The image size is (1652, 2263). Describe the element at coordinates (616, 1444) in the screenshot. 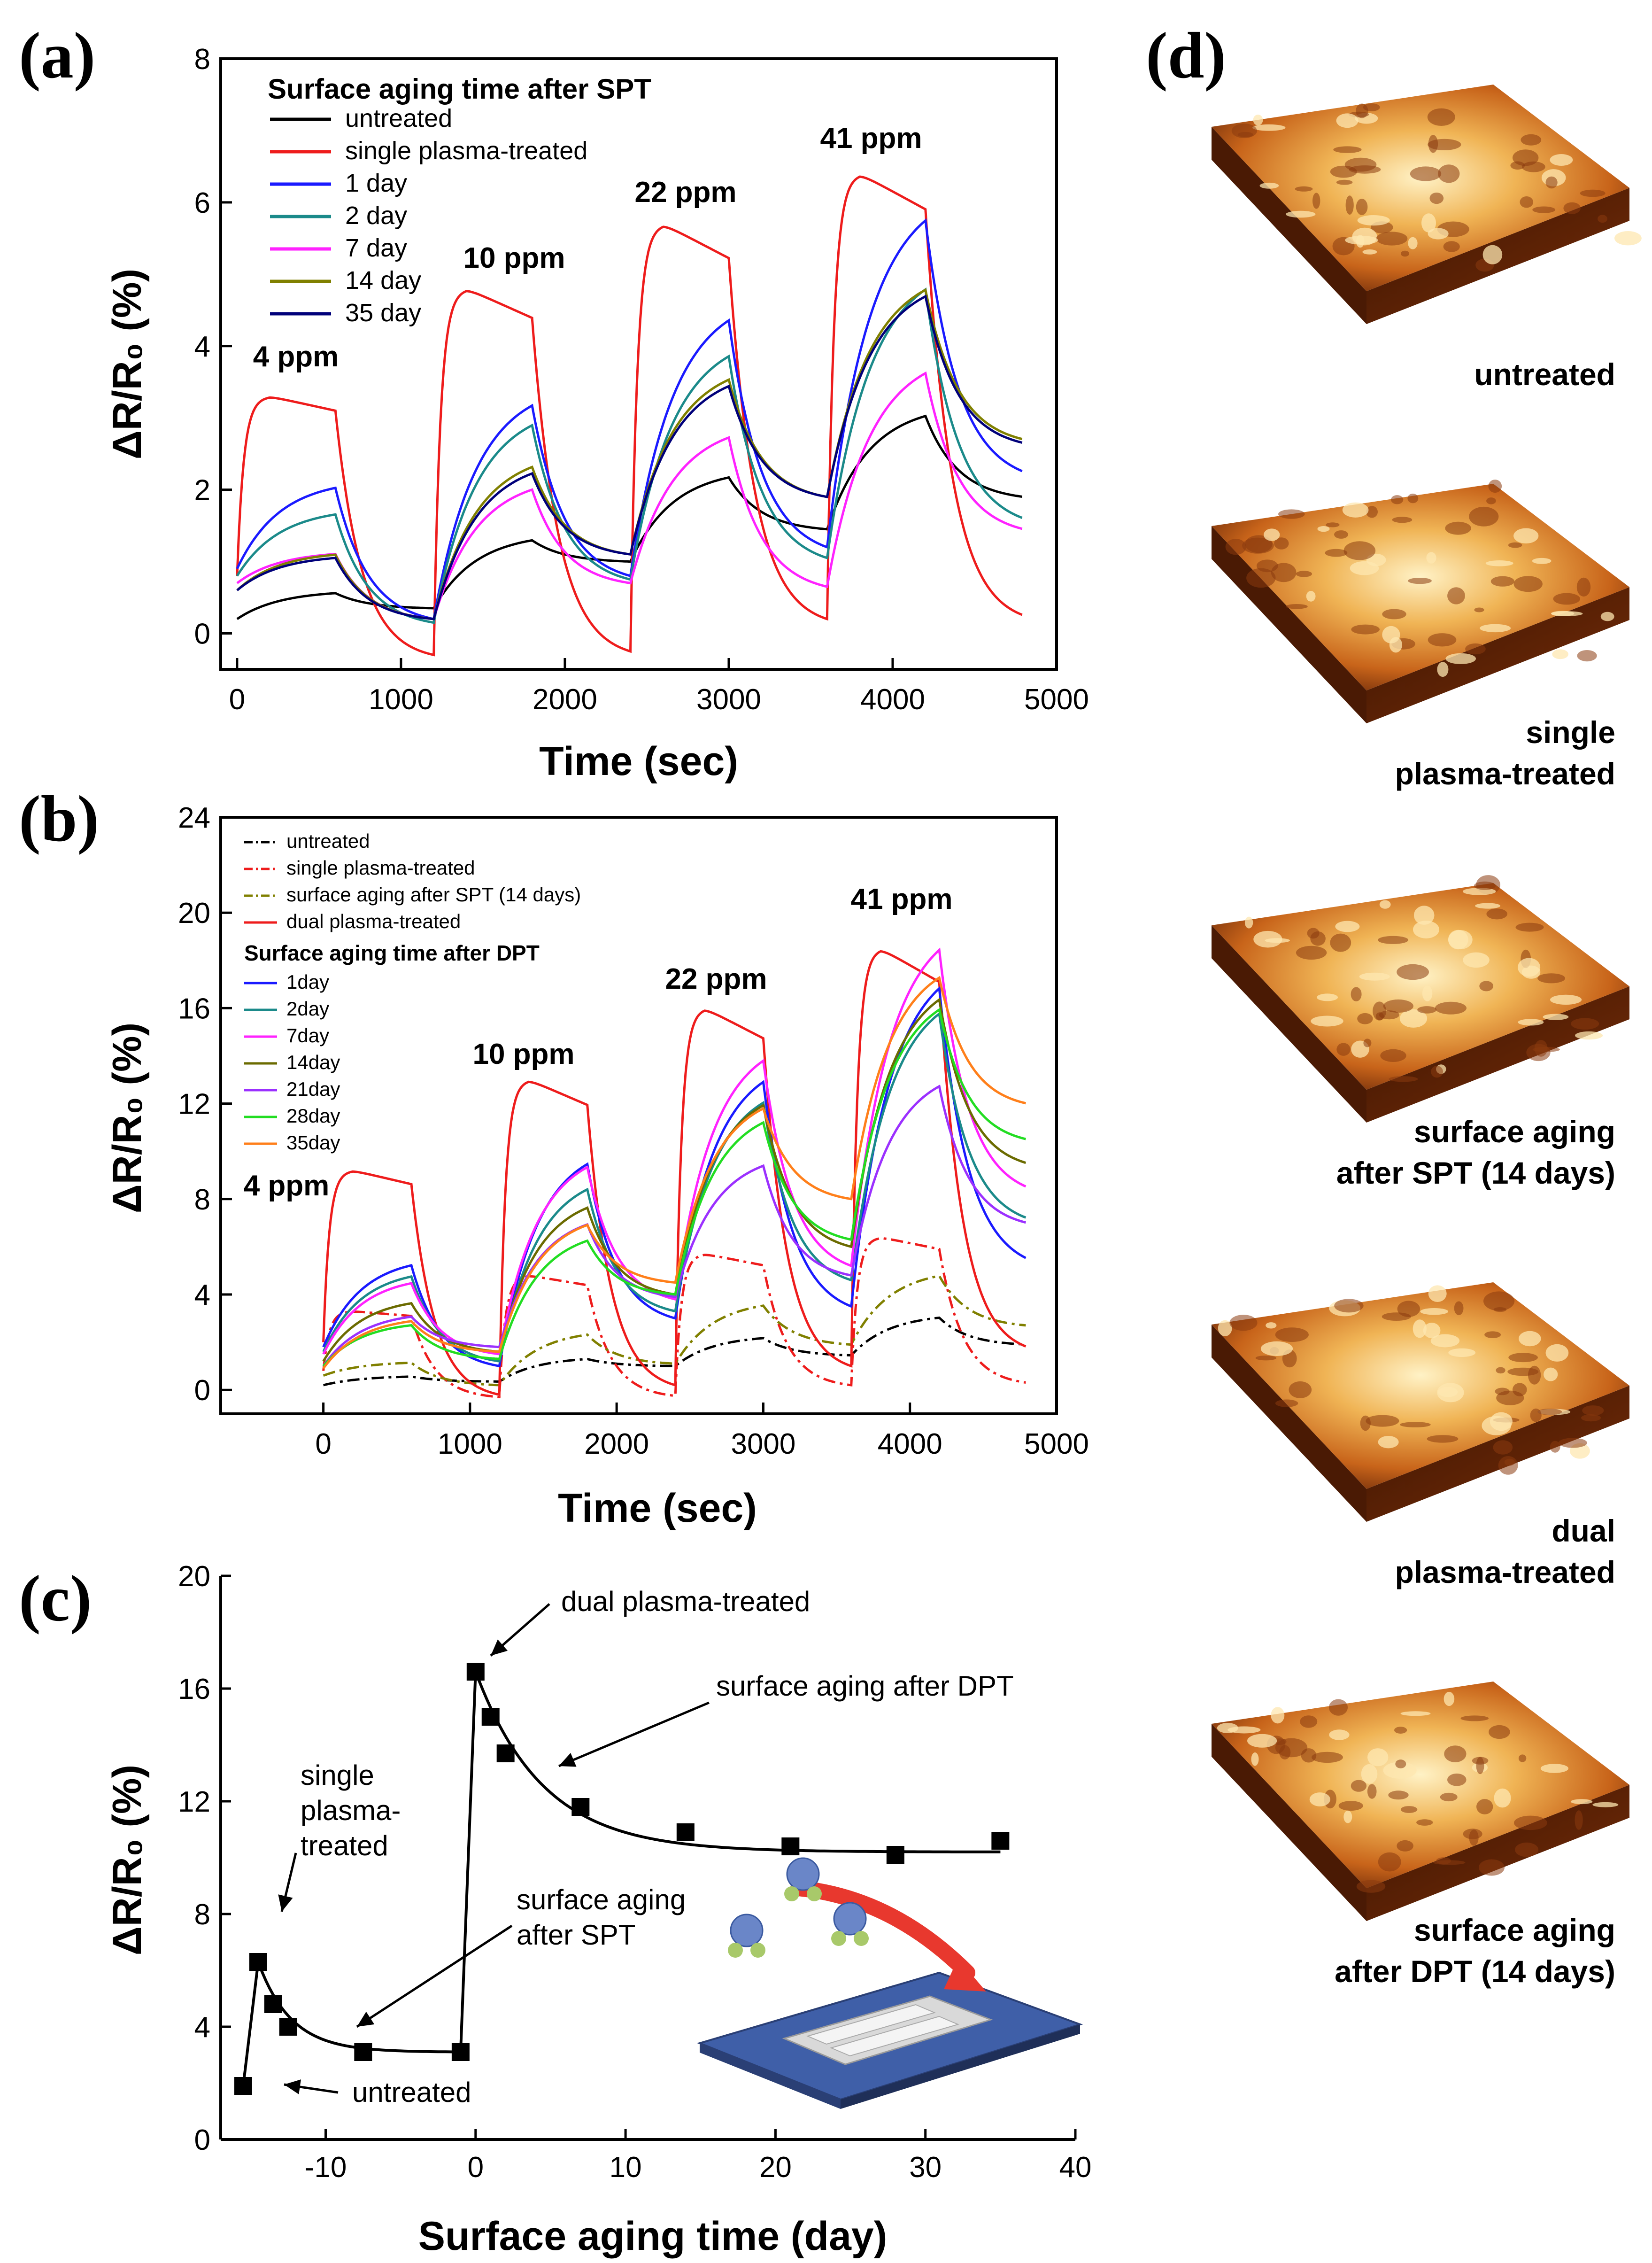

I see `x-tick-label: 2000` at that location.